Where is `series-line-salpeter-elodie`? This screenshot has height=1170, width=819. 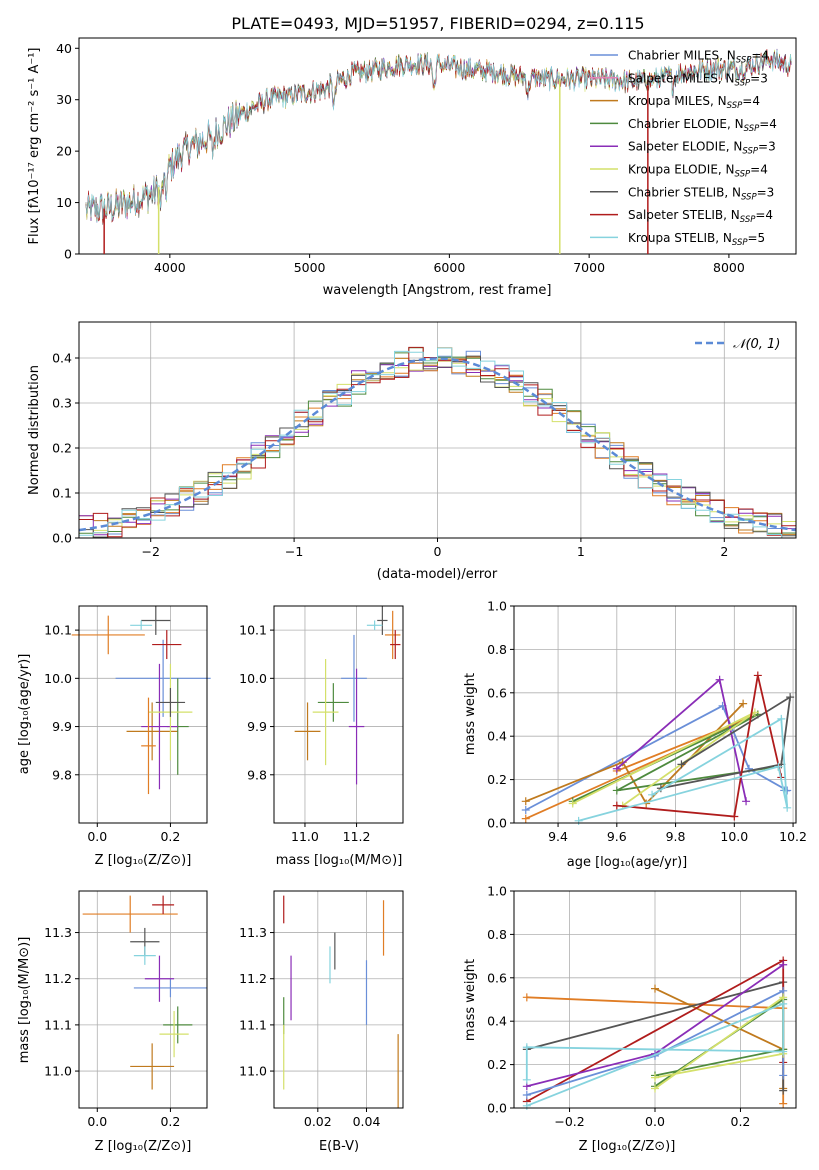
series-line-salpeter-elodie is located at coordinates (681, 740).